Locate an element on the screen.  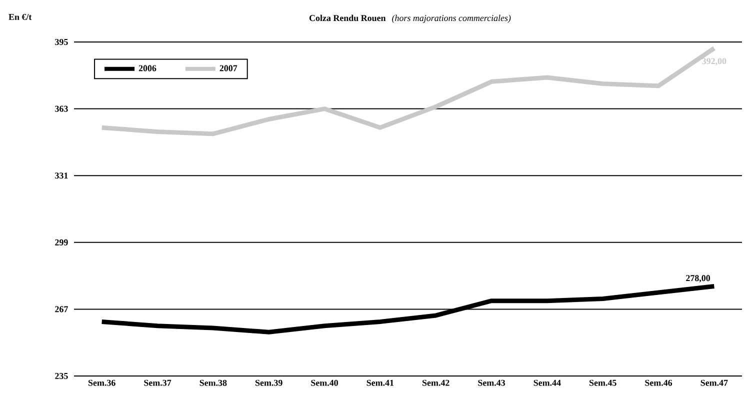
chart-subtitle: (hors majorations commerciales) is located at coordinates (451, 18).